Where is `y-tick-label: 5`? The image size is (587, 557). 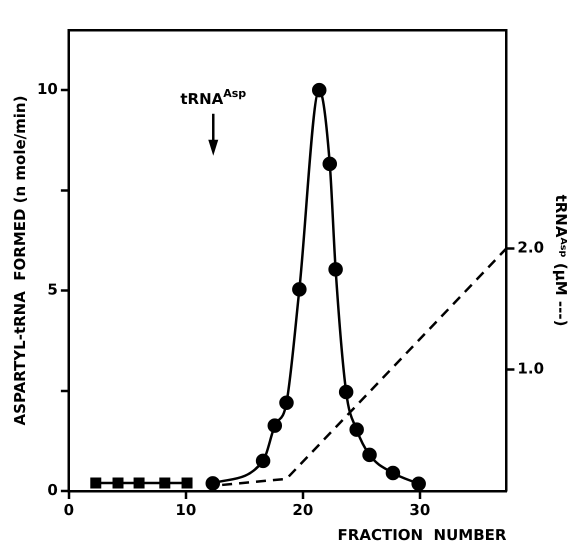
y-tick-label: 5 is located at coordinates (52, 289).